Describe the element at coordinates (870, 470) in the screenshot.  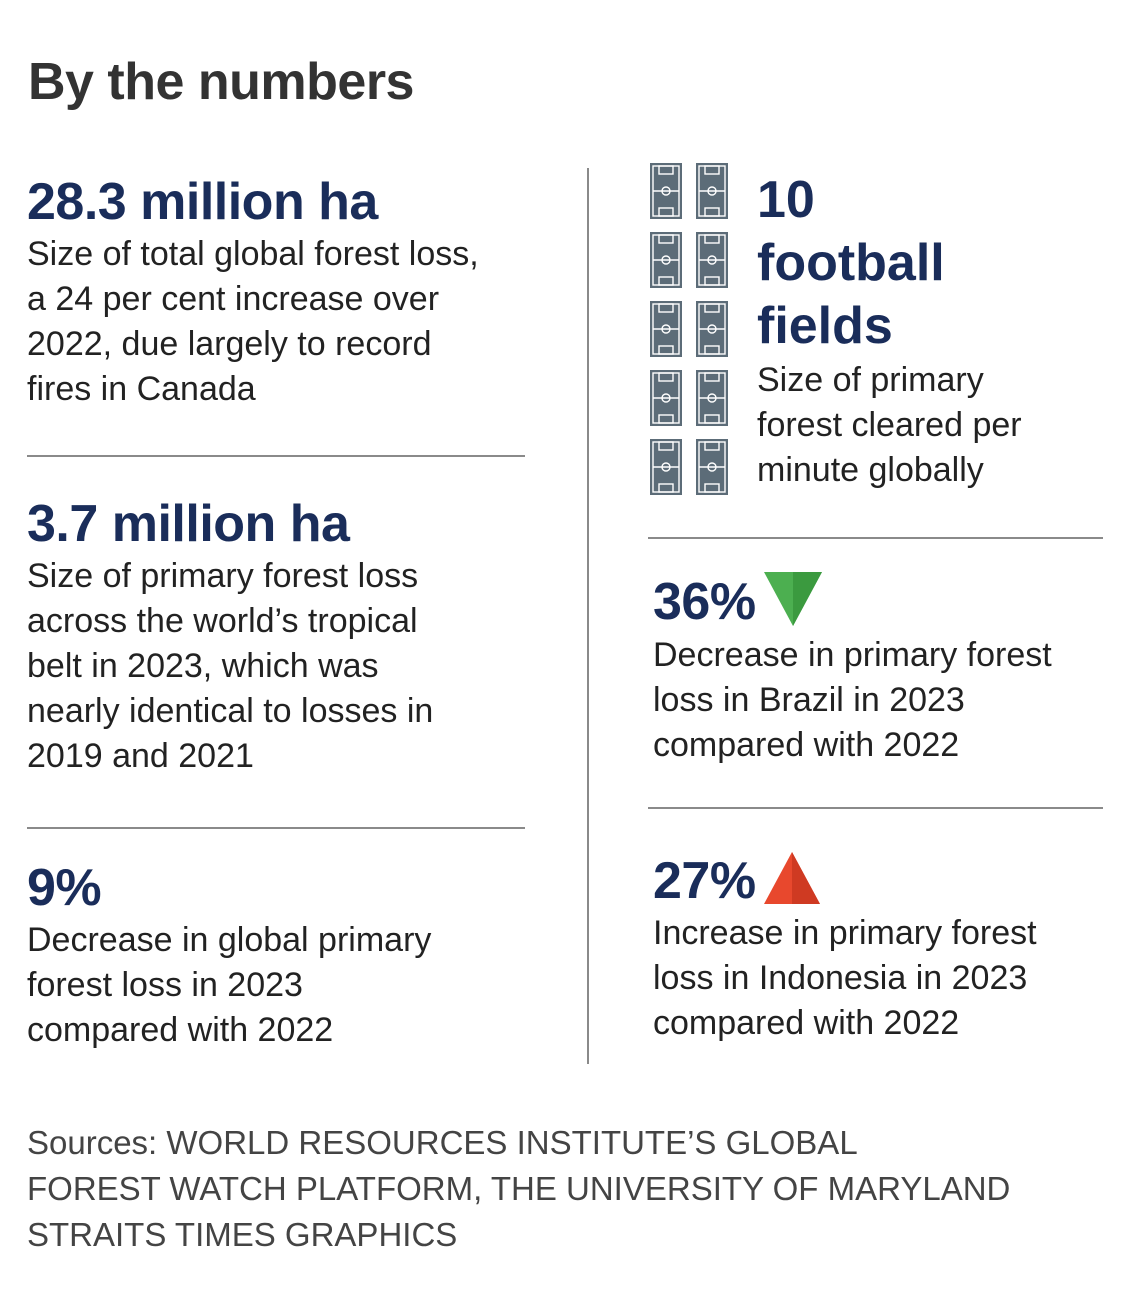
I see `stat-desc-line: minute globally` at that location.